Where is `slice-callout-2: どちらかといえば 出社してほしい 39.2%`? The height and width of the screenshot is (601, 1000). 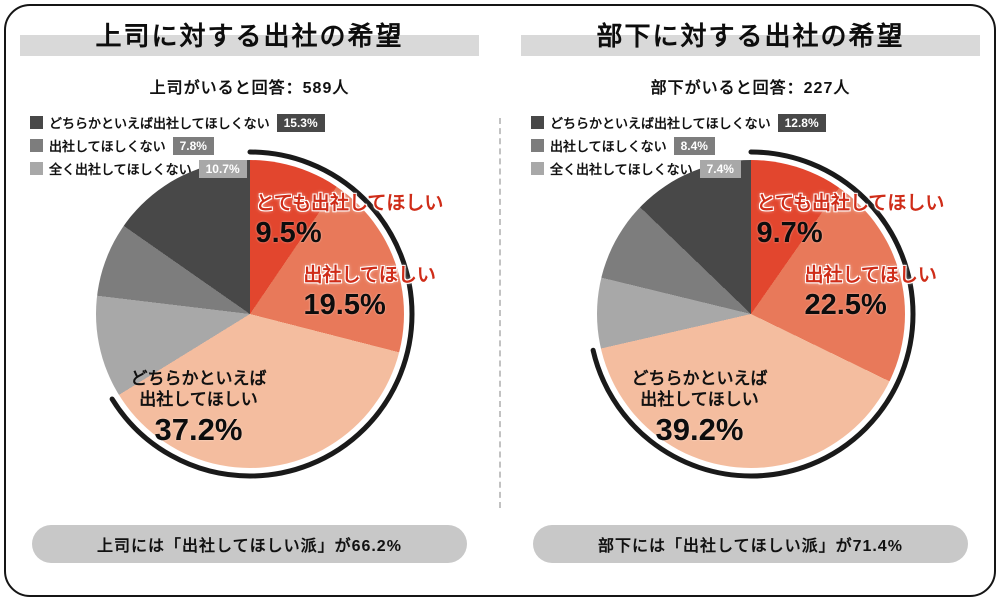
slice-callout-2: どちらかといえば 出社してほしい 39.2% is located at coordinates (700, 408).